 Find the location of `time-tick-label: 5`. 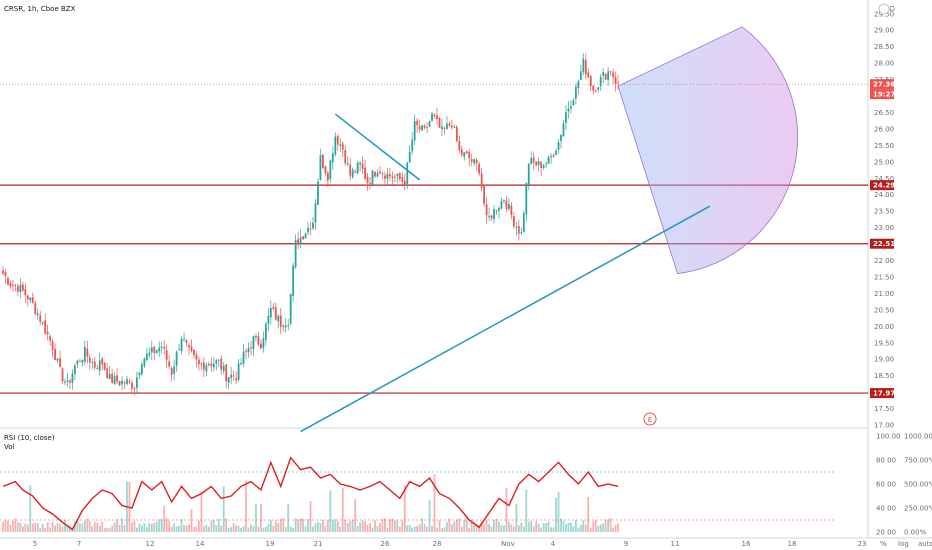

time-tick-label: 5 is located at coordinates (35, 544).